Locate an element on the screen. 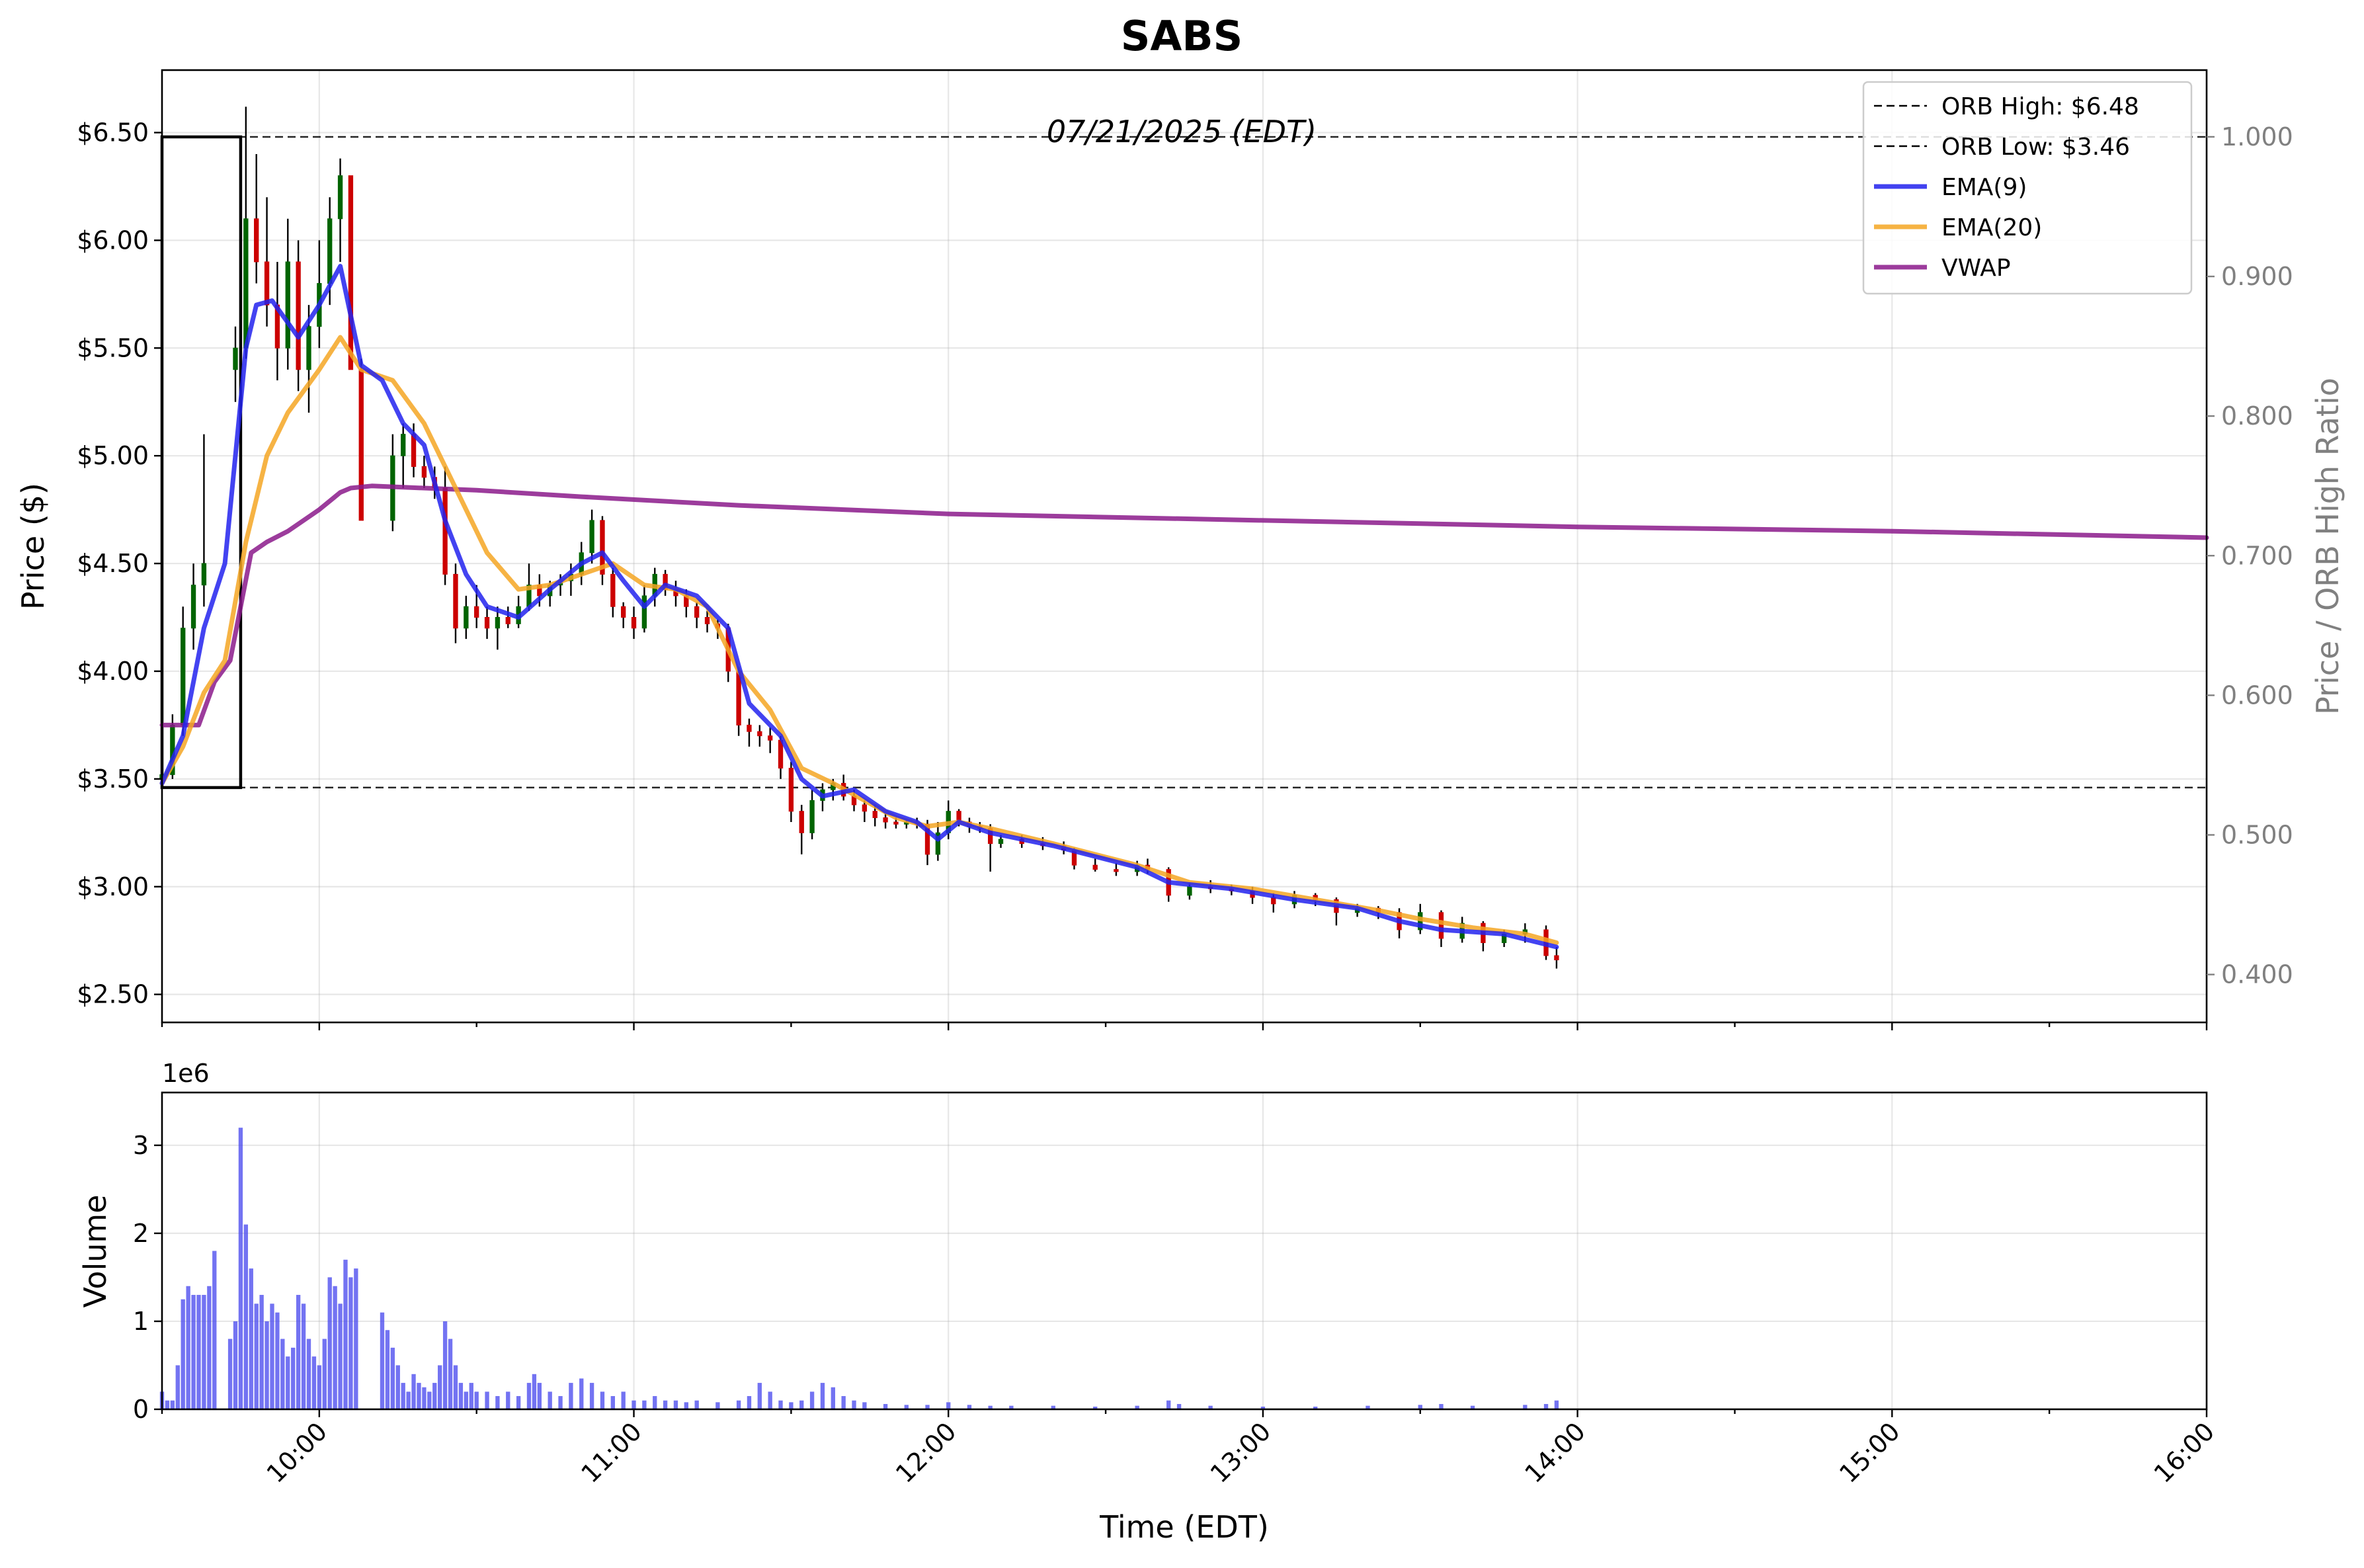  legend-label: VWAP is located at coordinates (1976, 268).